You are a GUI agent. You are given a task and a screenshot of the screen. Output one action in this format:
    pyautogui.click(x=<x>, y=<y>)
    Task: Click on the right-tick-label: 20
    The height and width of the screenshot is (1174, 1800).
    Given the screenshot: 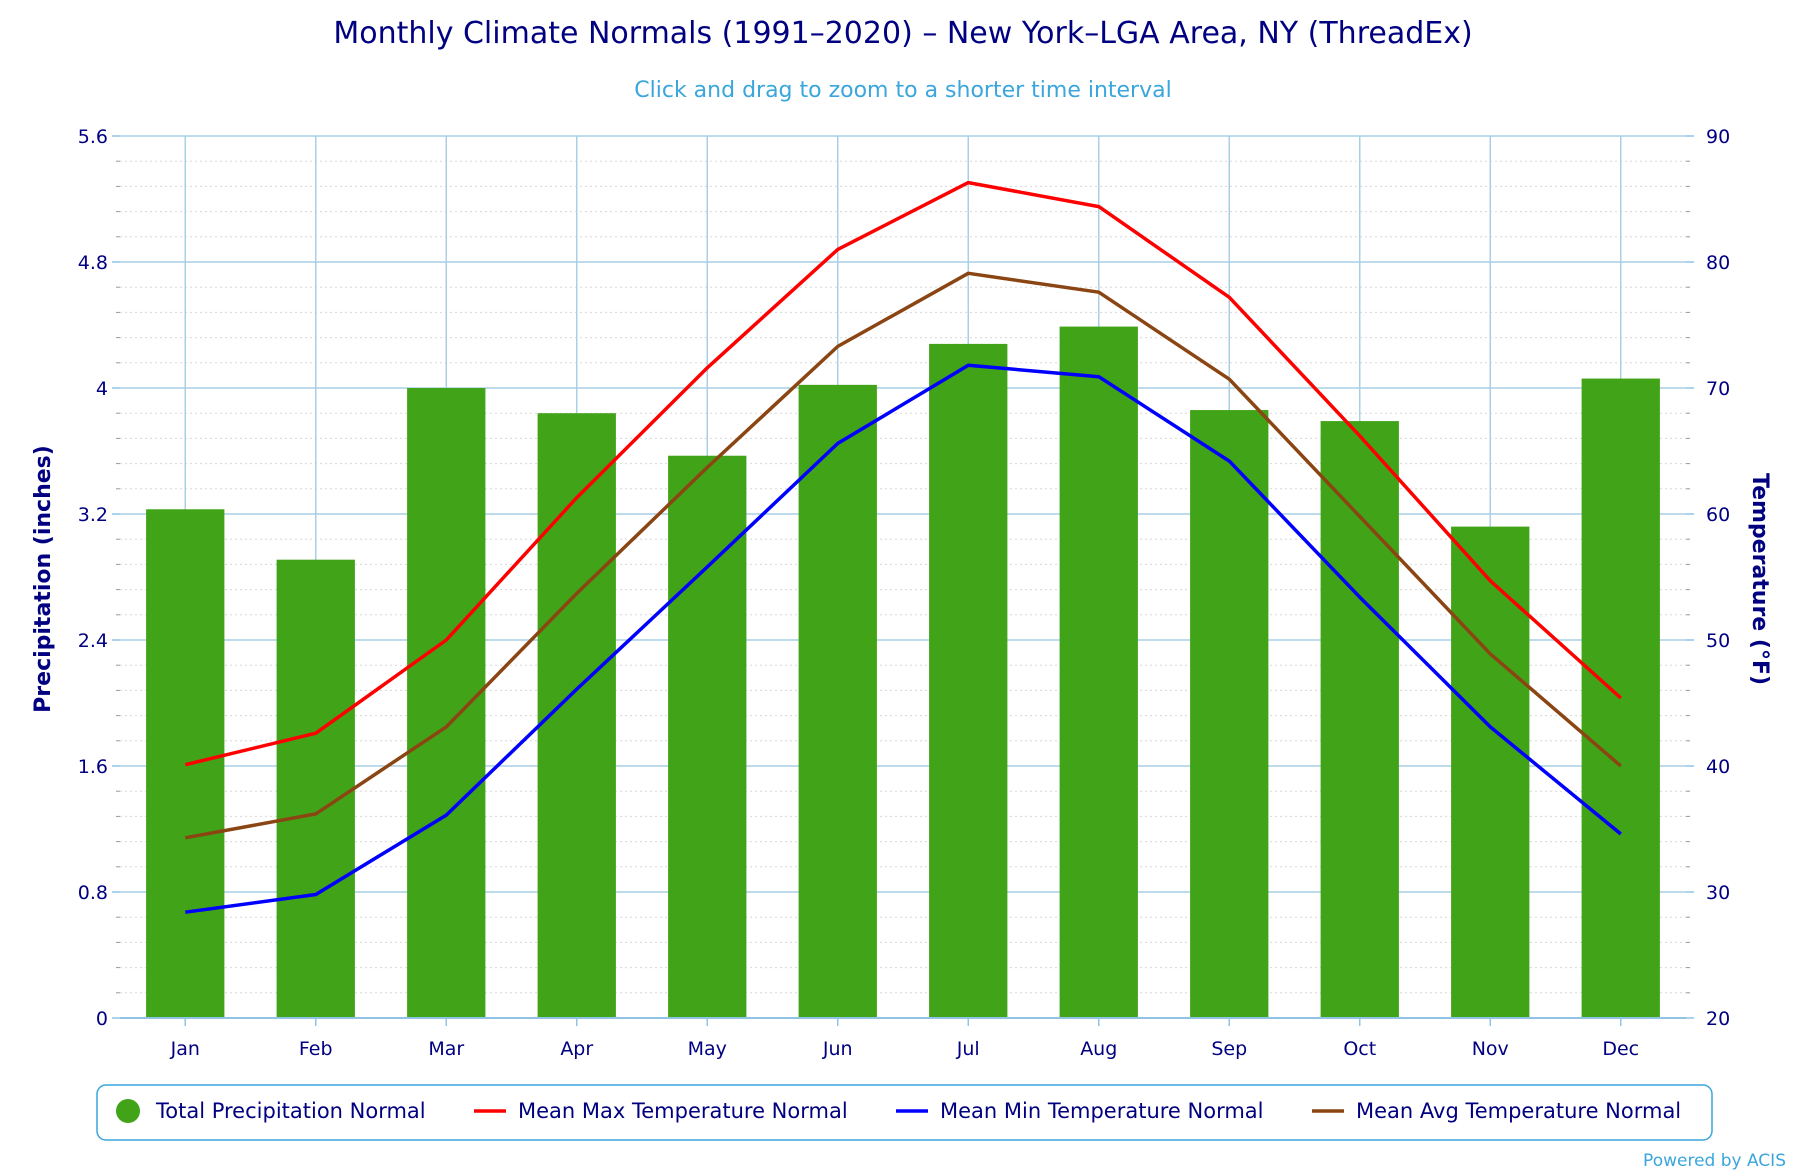 What is the action you would take?
    pyautogui.click(x=1718, y=1019)
    